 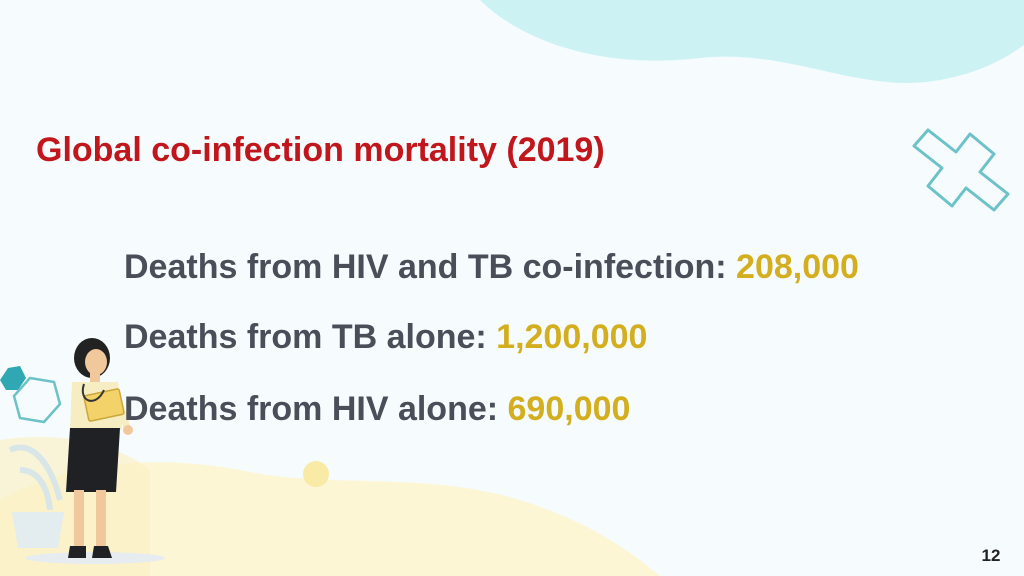 What do you see at coordinates (991, 555) in the screenshot?
I see `page-number: 12` at bounding box center [991, 555].